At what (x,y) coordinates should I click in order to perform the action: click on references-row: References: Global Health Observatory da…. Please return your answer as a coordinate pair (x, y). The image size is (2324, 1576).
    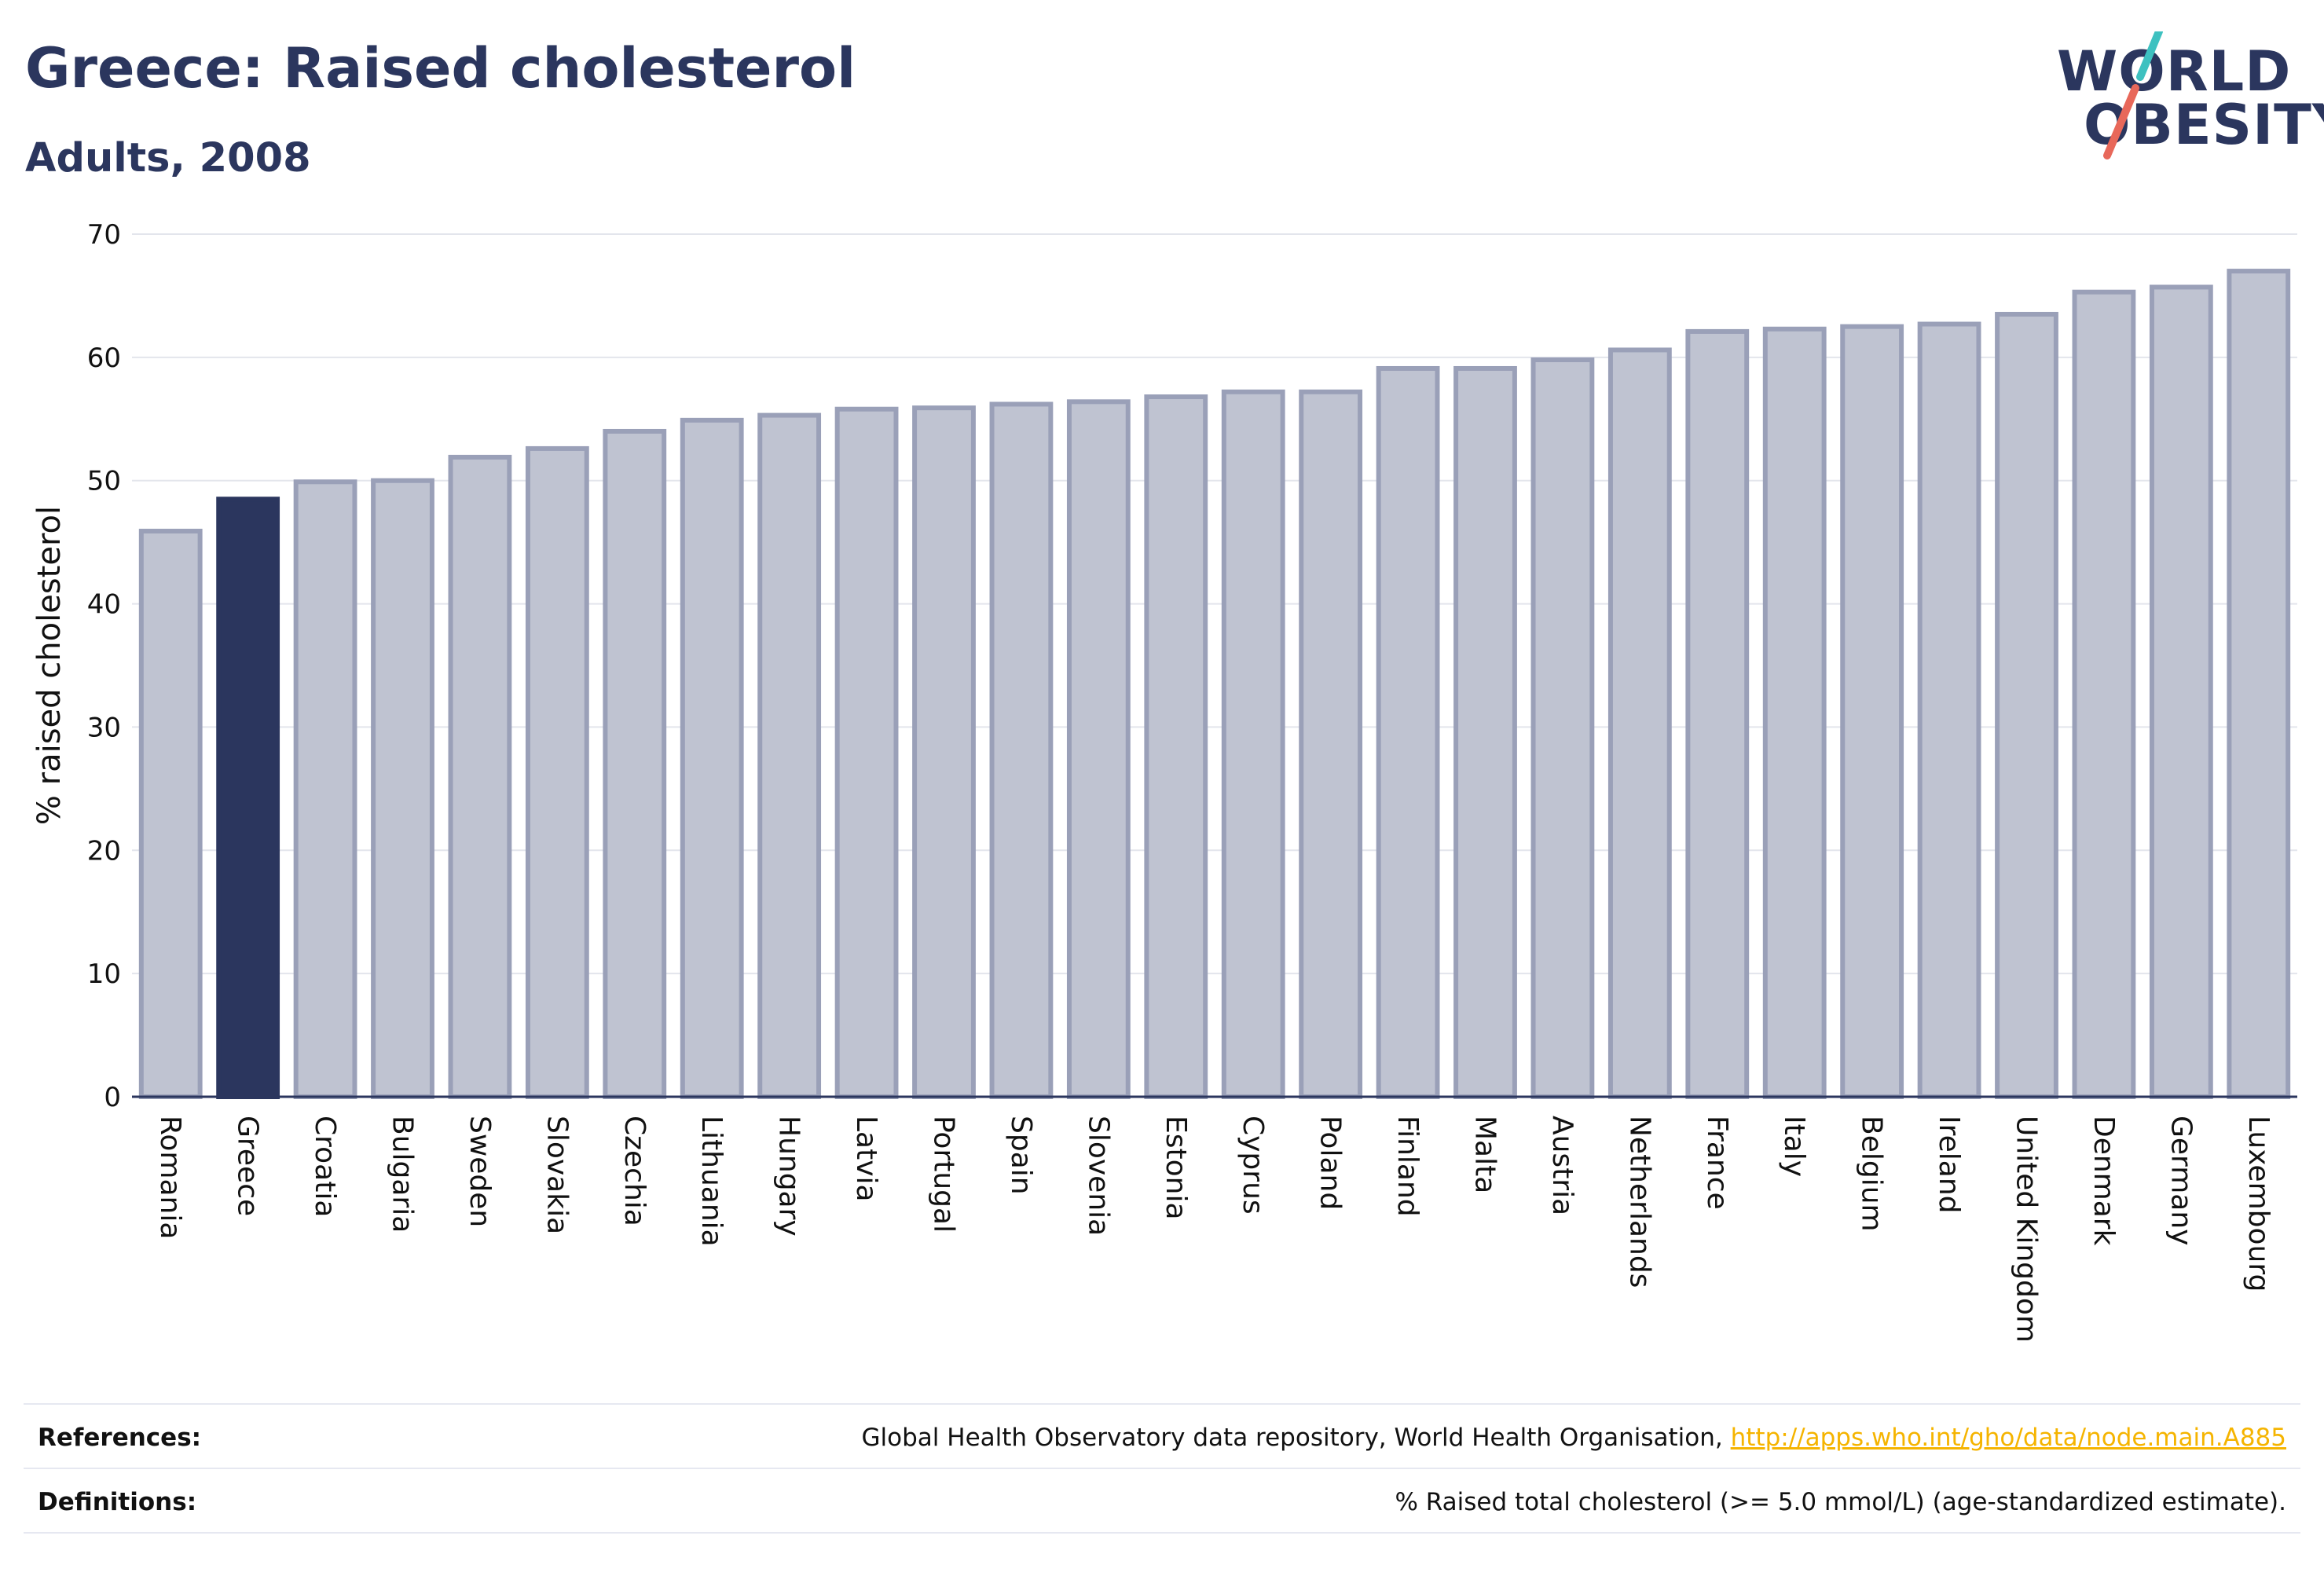
    Looking at the image, I should click on (1162, 1435).